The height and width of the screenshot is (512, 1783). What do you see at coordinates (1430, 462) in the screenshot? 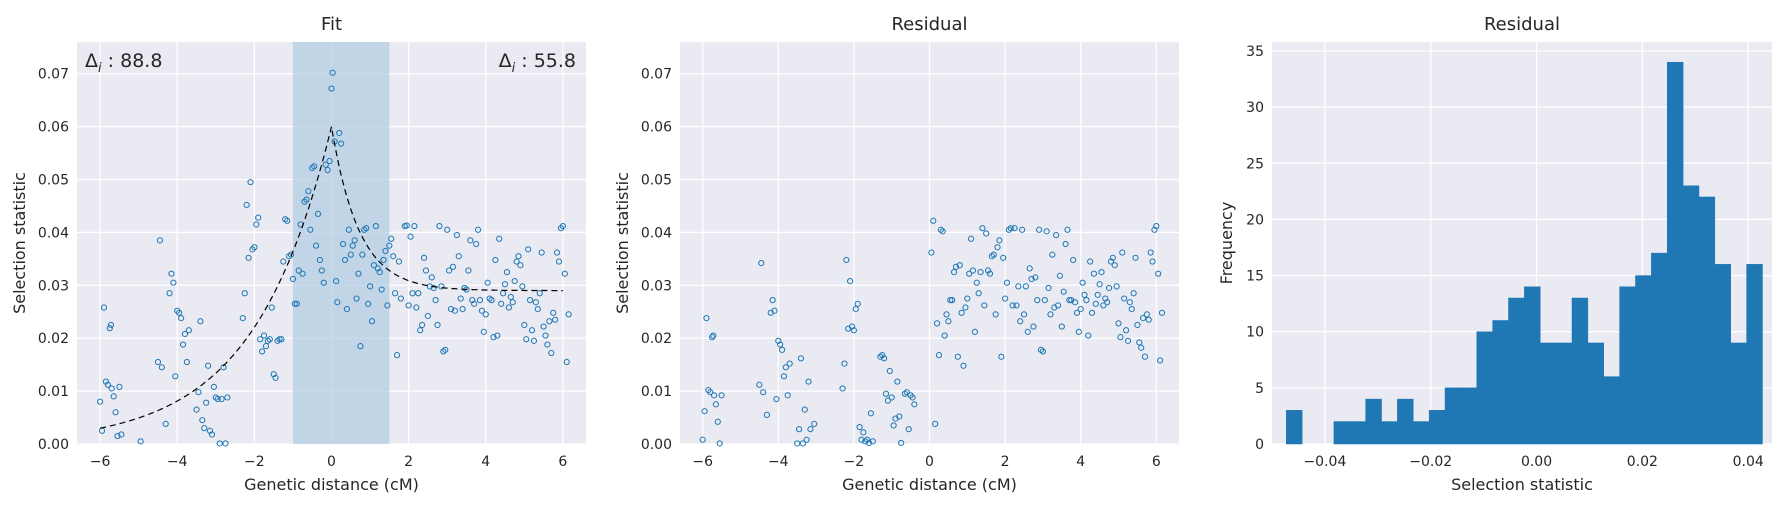
I see `x-tick-label: −0.02` at bounding box center [1430, 462].